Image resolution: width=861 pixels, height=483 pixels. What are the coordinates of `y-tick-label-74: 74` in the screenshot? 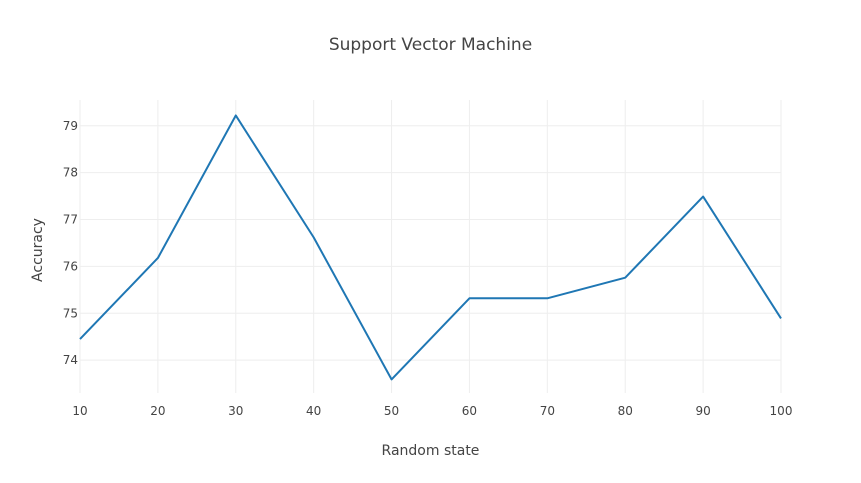 It's located at (70, 360).